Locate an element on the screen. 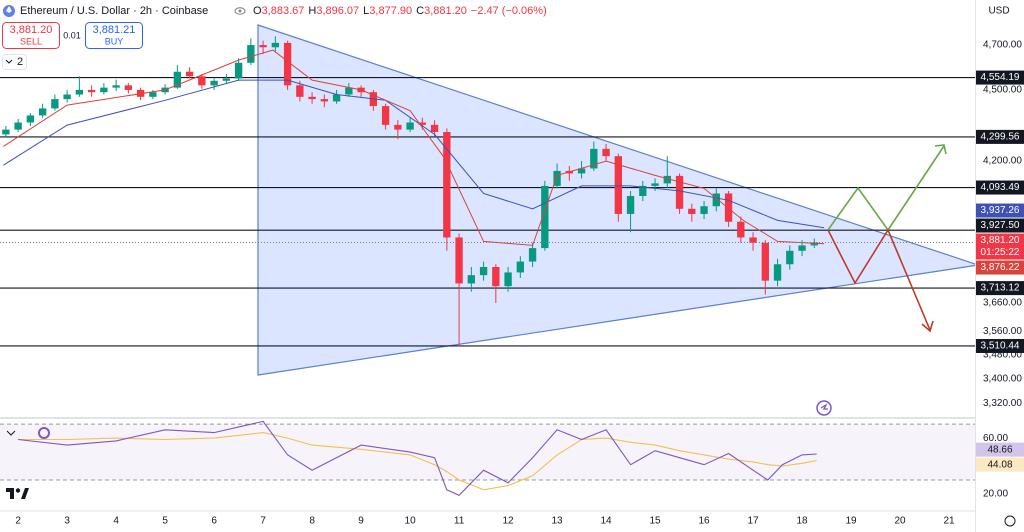  toggle-box is located at coordinates (14, 62).